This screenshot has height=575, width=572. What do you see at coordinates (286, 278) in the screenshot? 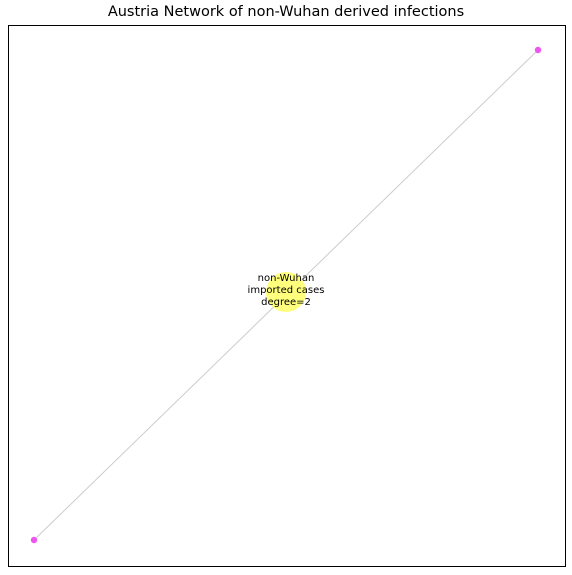
I see `hub-label-line-1: non-Wuhan` at bounding box center [286, 278].